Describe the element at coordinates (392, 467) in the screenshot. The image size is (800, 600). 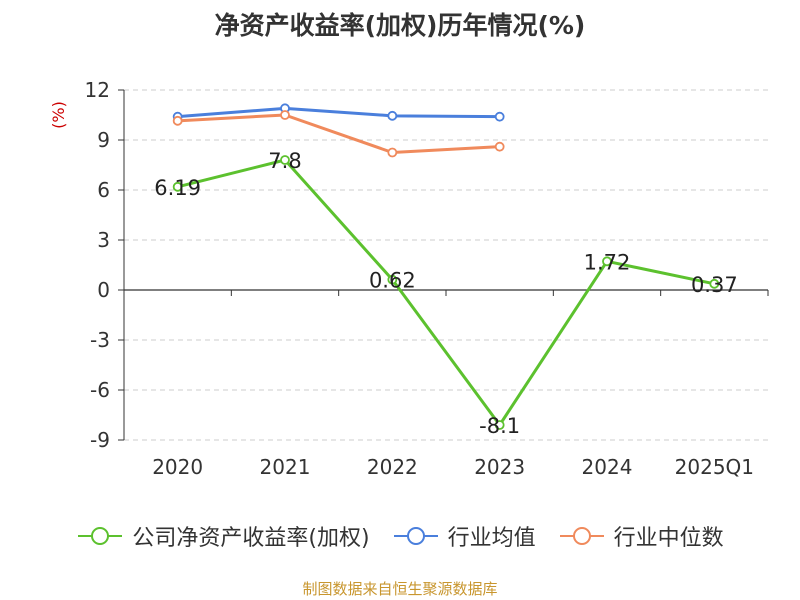
I see `x-tick-label: 2022` at that location.